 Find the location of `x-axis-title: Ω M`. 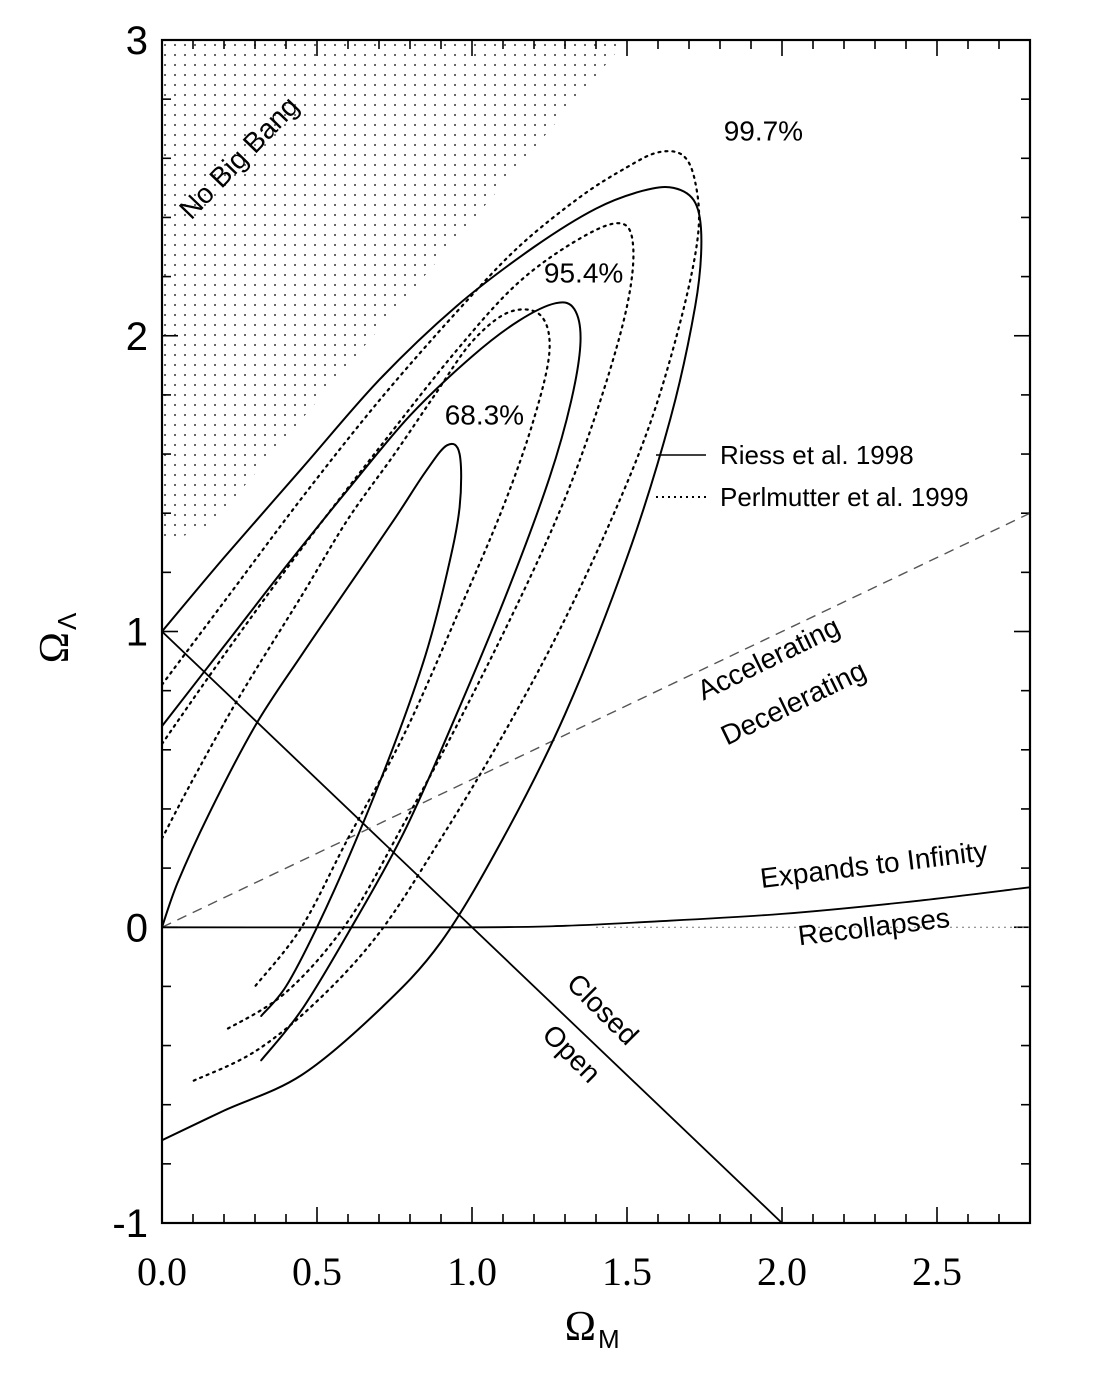

x-axis-title: Ω M is located at coordinates (592, 1329).